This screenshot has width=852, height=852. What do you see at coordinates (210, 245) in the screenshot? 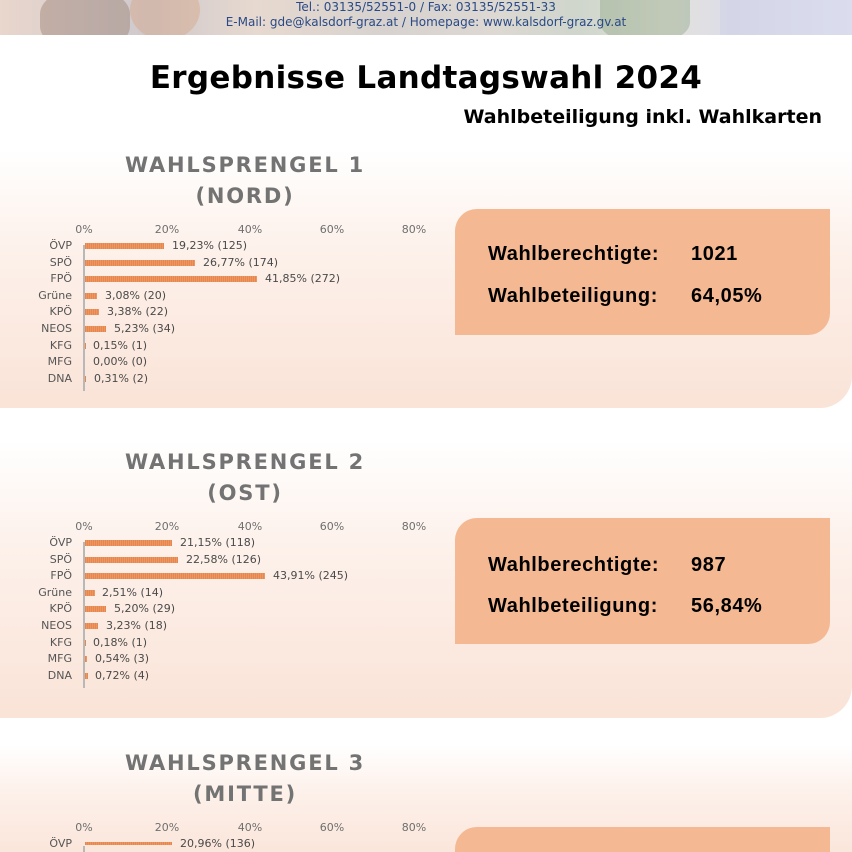
I see `bar-value-label: 19,23% (125)` at bounding box center [210, 245].